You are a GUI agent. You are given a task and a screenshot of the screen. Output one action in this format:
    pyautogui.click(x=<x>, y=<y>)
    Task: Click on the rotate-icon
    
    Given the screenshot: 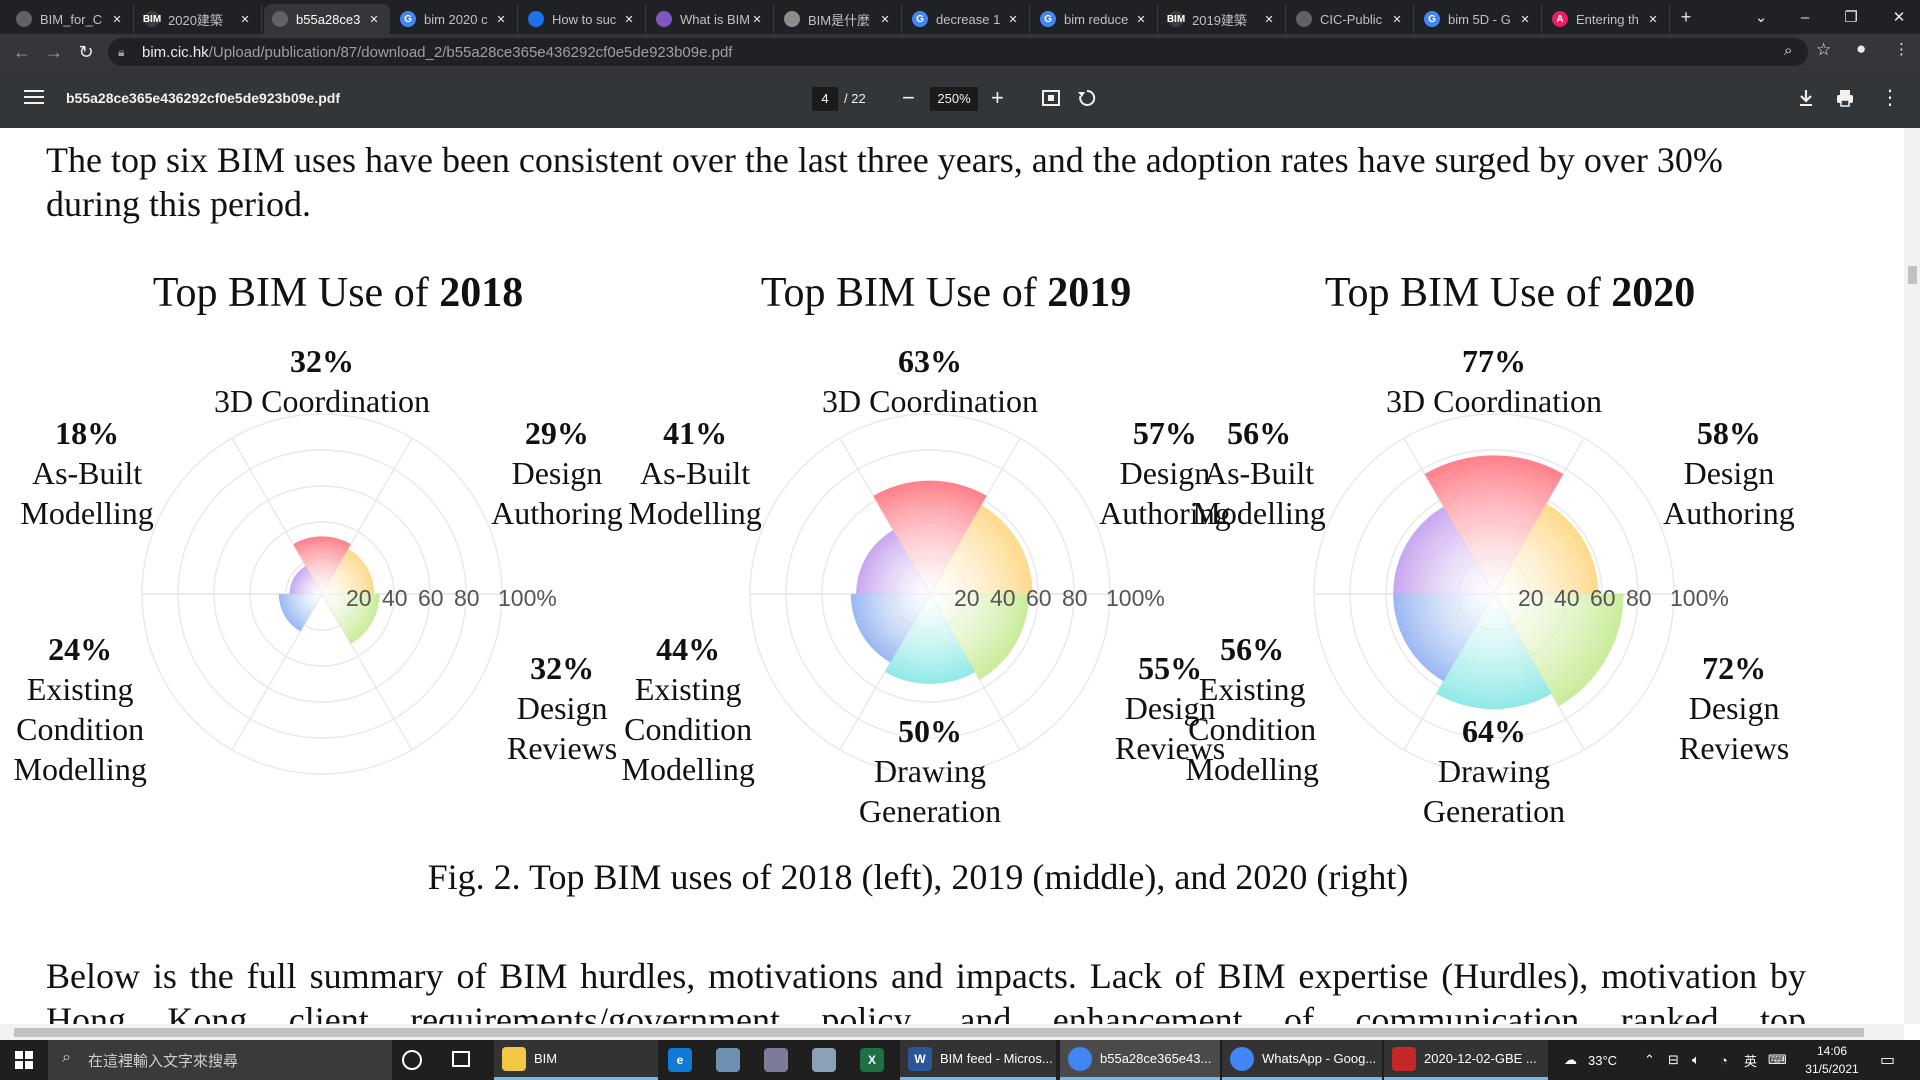 What is the action you would take?
    pyautogui.click(x=1087, y=98)
    